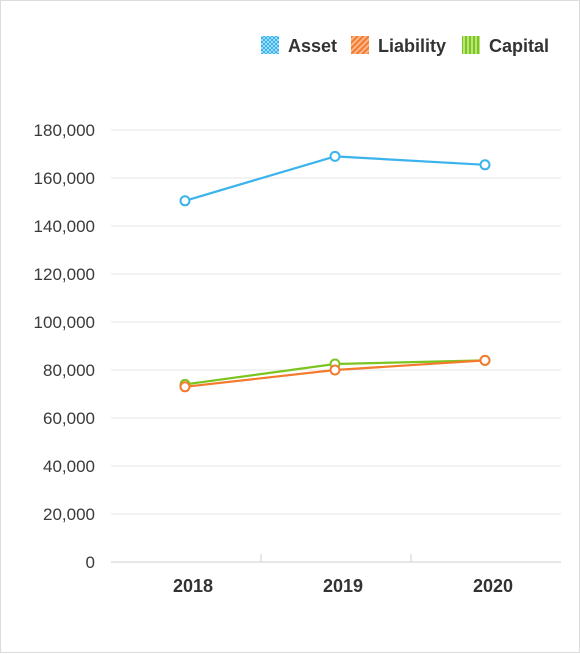 The width and height of the screenshot is (580, 654). I want to click on legend-label: Asset, so click(312, 46).